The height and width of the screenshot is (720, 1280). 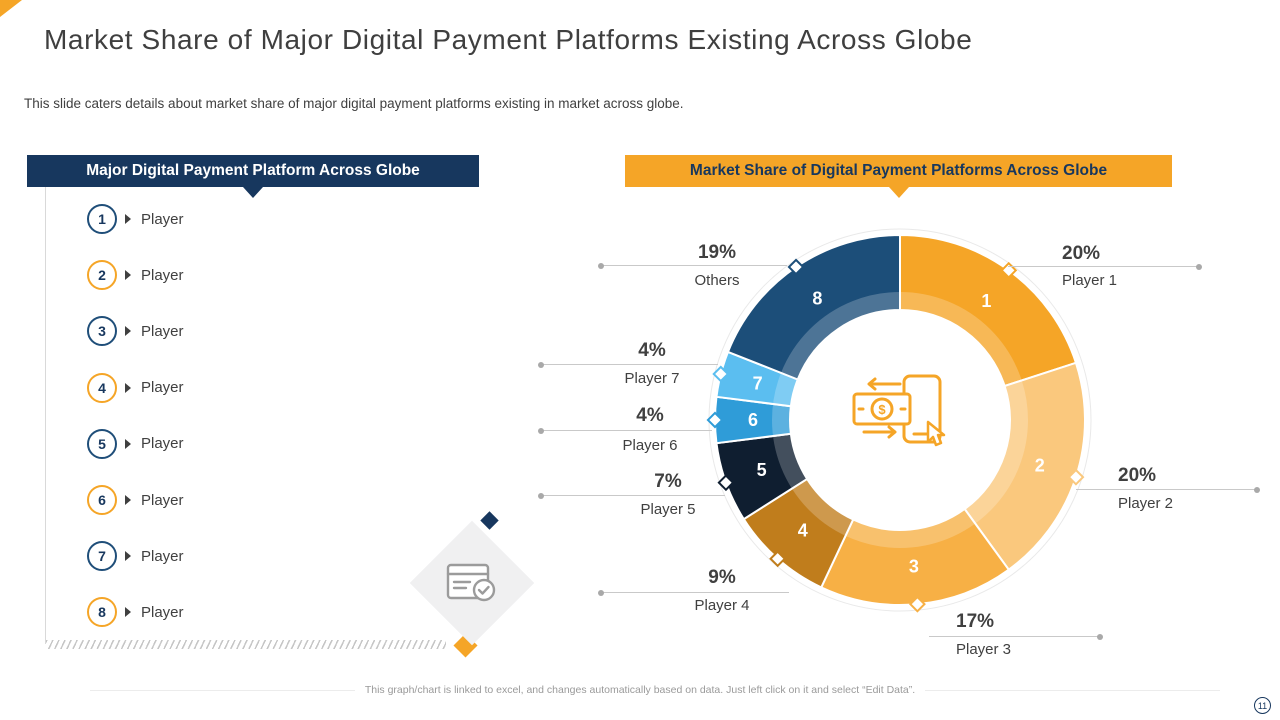 I want to click on player-number-badge: 6, so click(x=102, y=500).